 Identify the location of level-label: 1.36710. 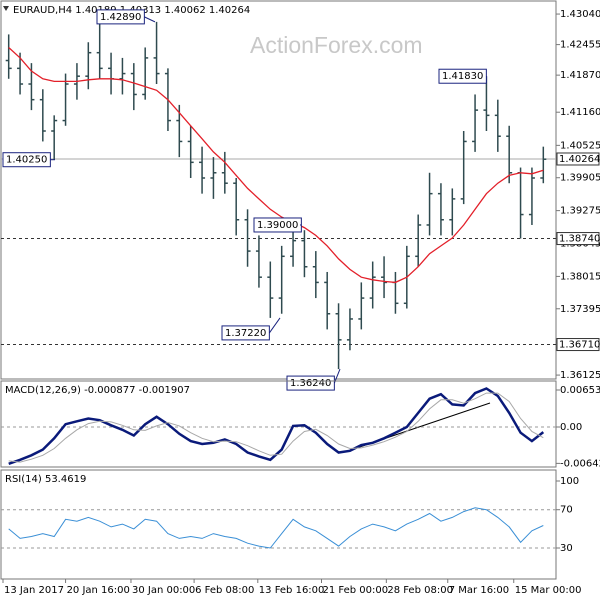
(579, 345).